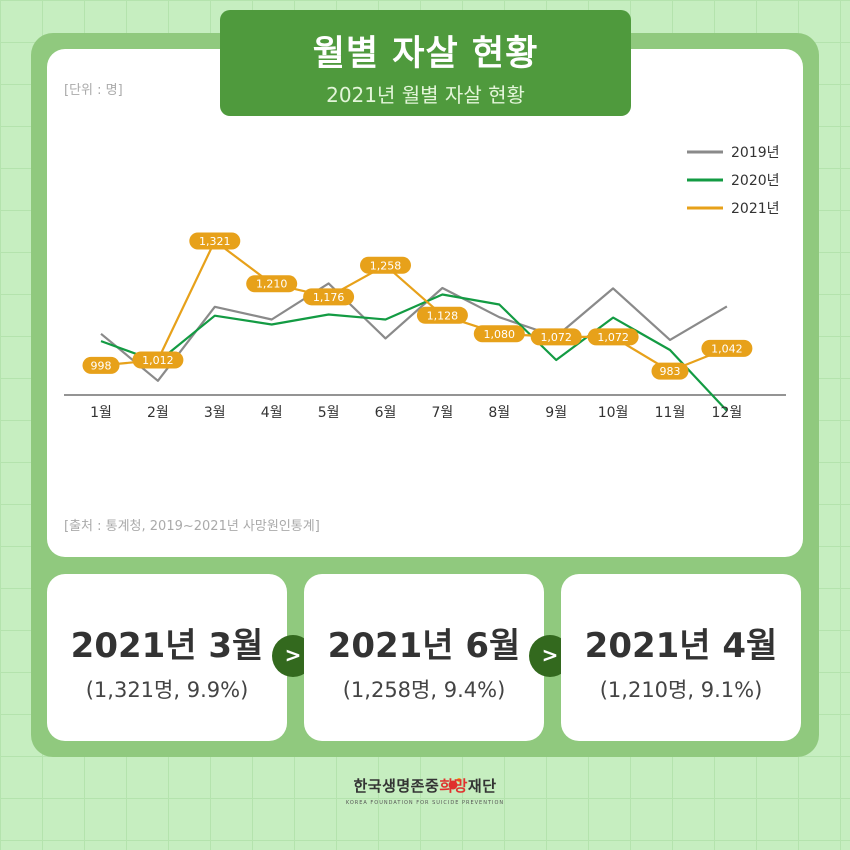 The height and width of the screenshot is (850, 850). Describe the element at coordinates (167, 646) in the screenshot. I see `rank-card-1-title: 2021년 3월` at that location.